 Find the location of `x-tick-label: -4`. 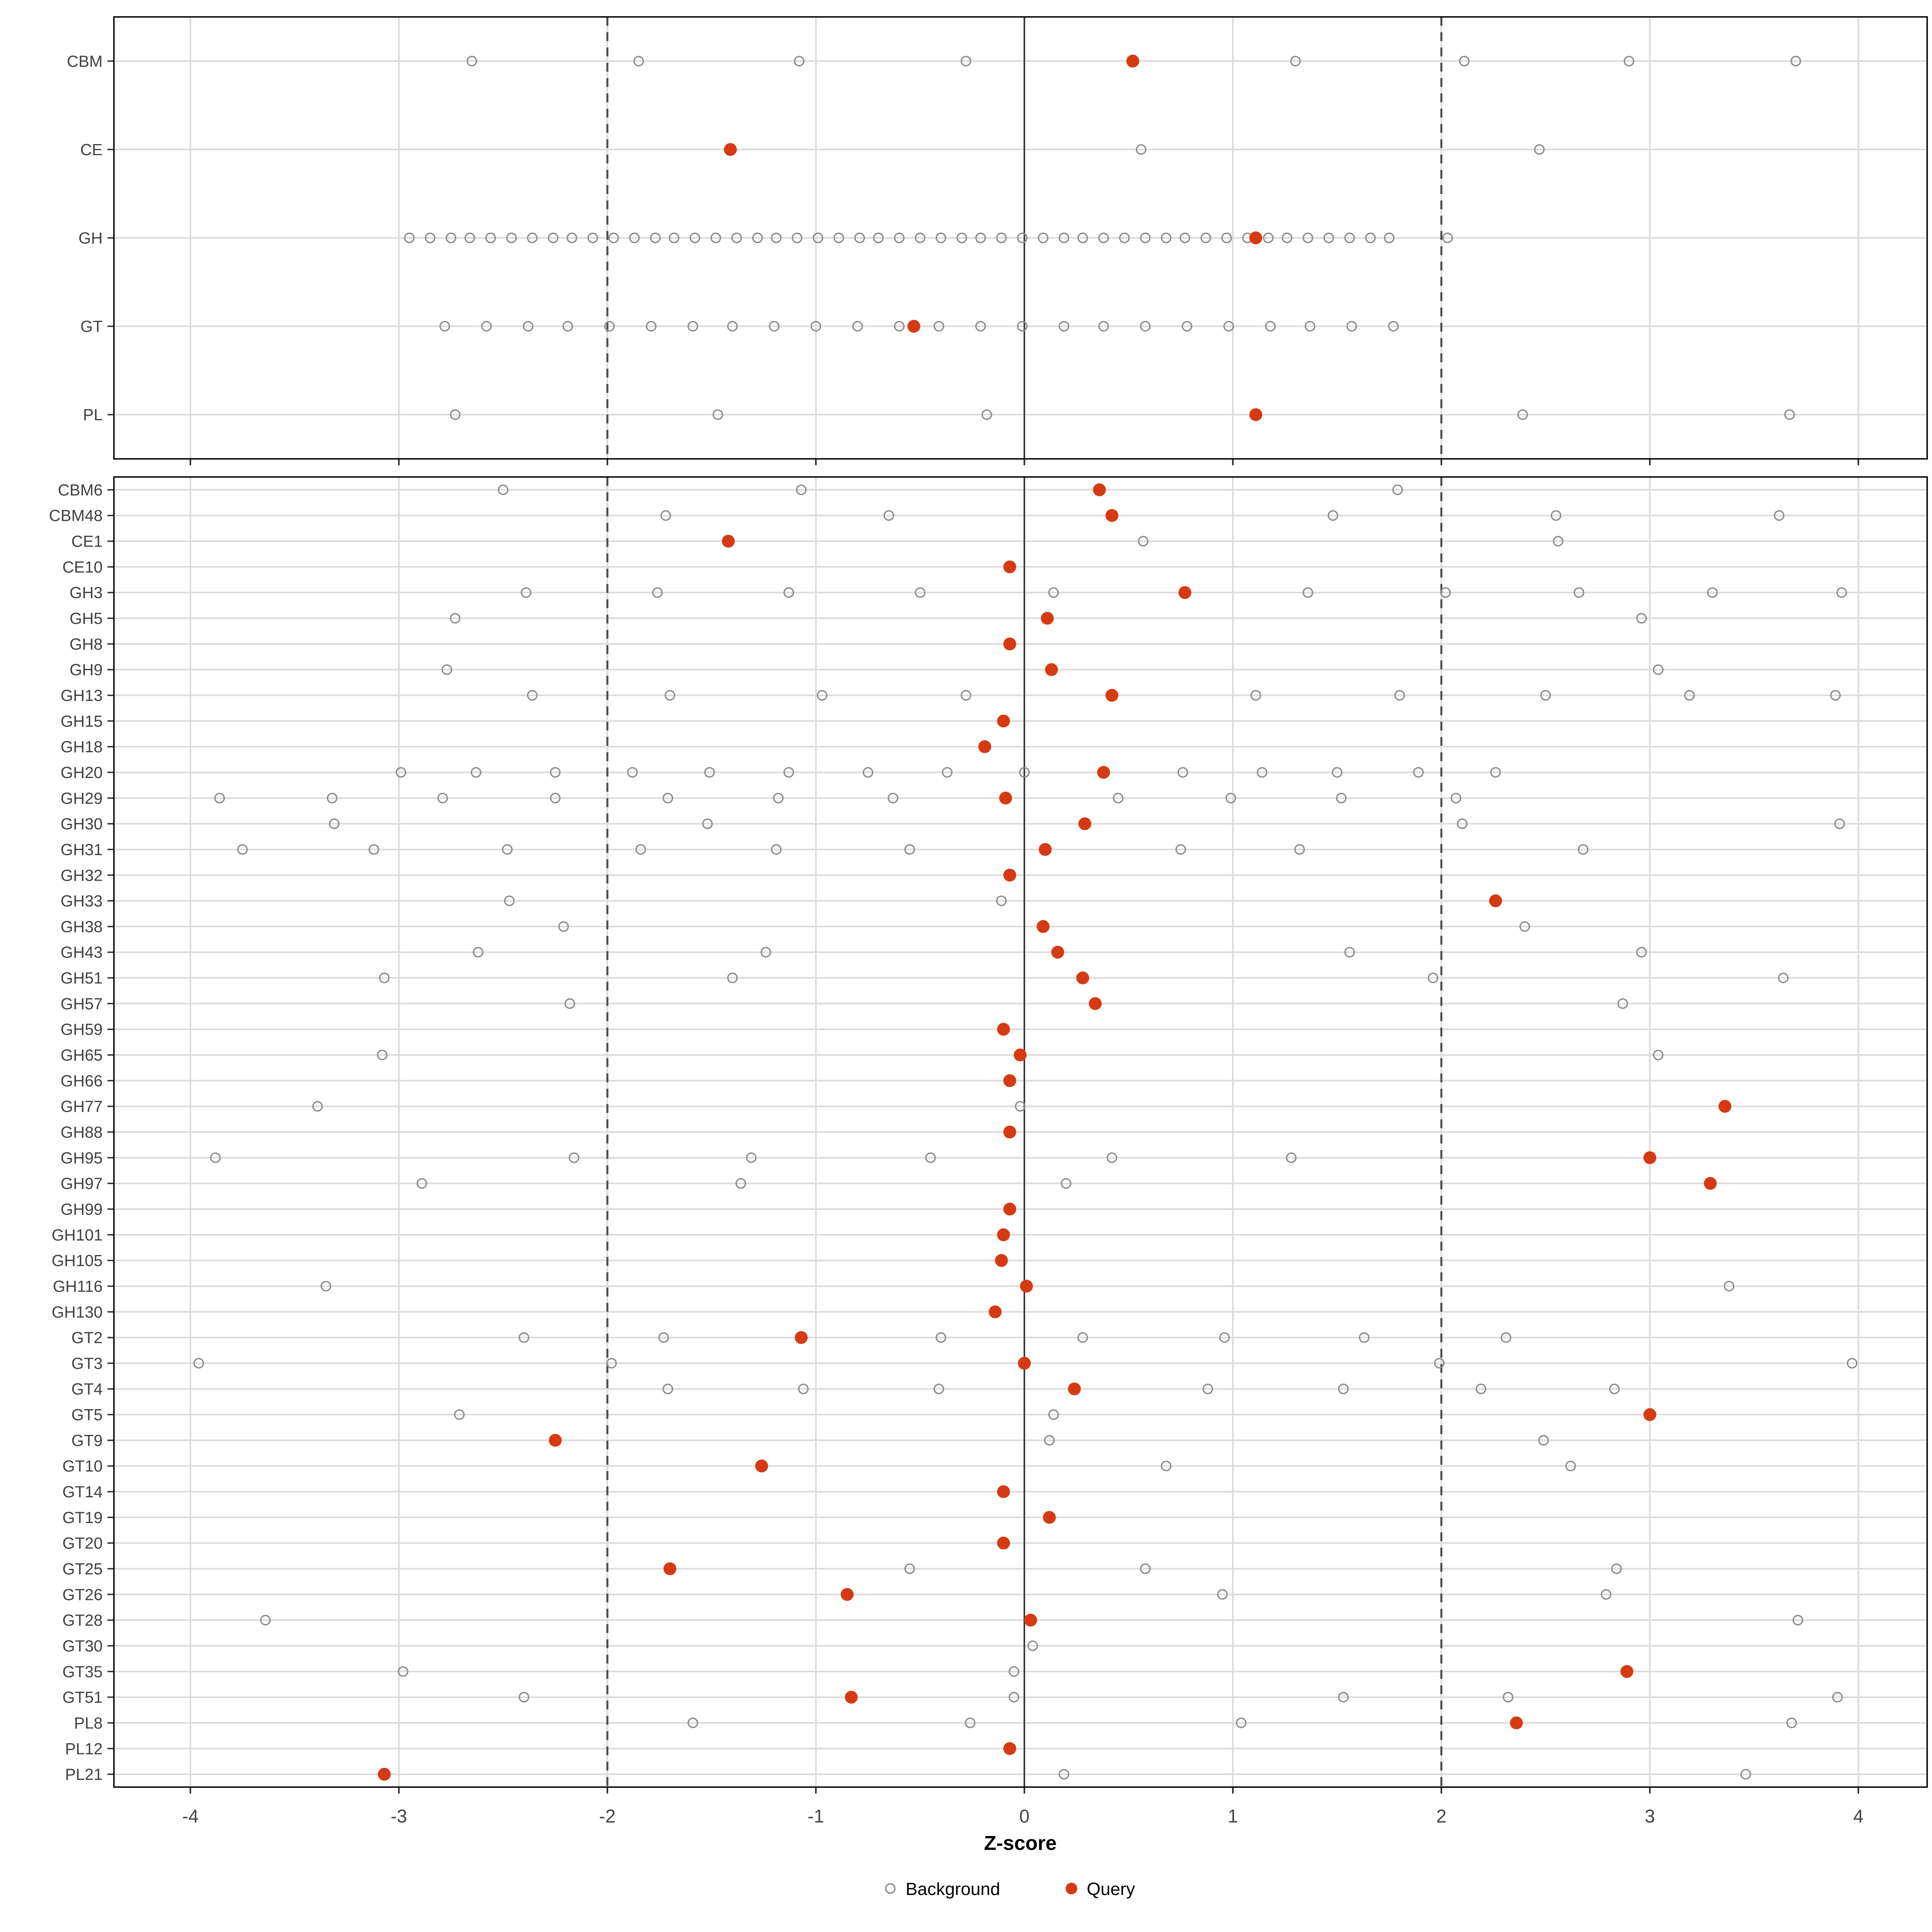

x-tick-label: -4 is located at coordinates (190, 1816).